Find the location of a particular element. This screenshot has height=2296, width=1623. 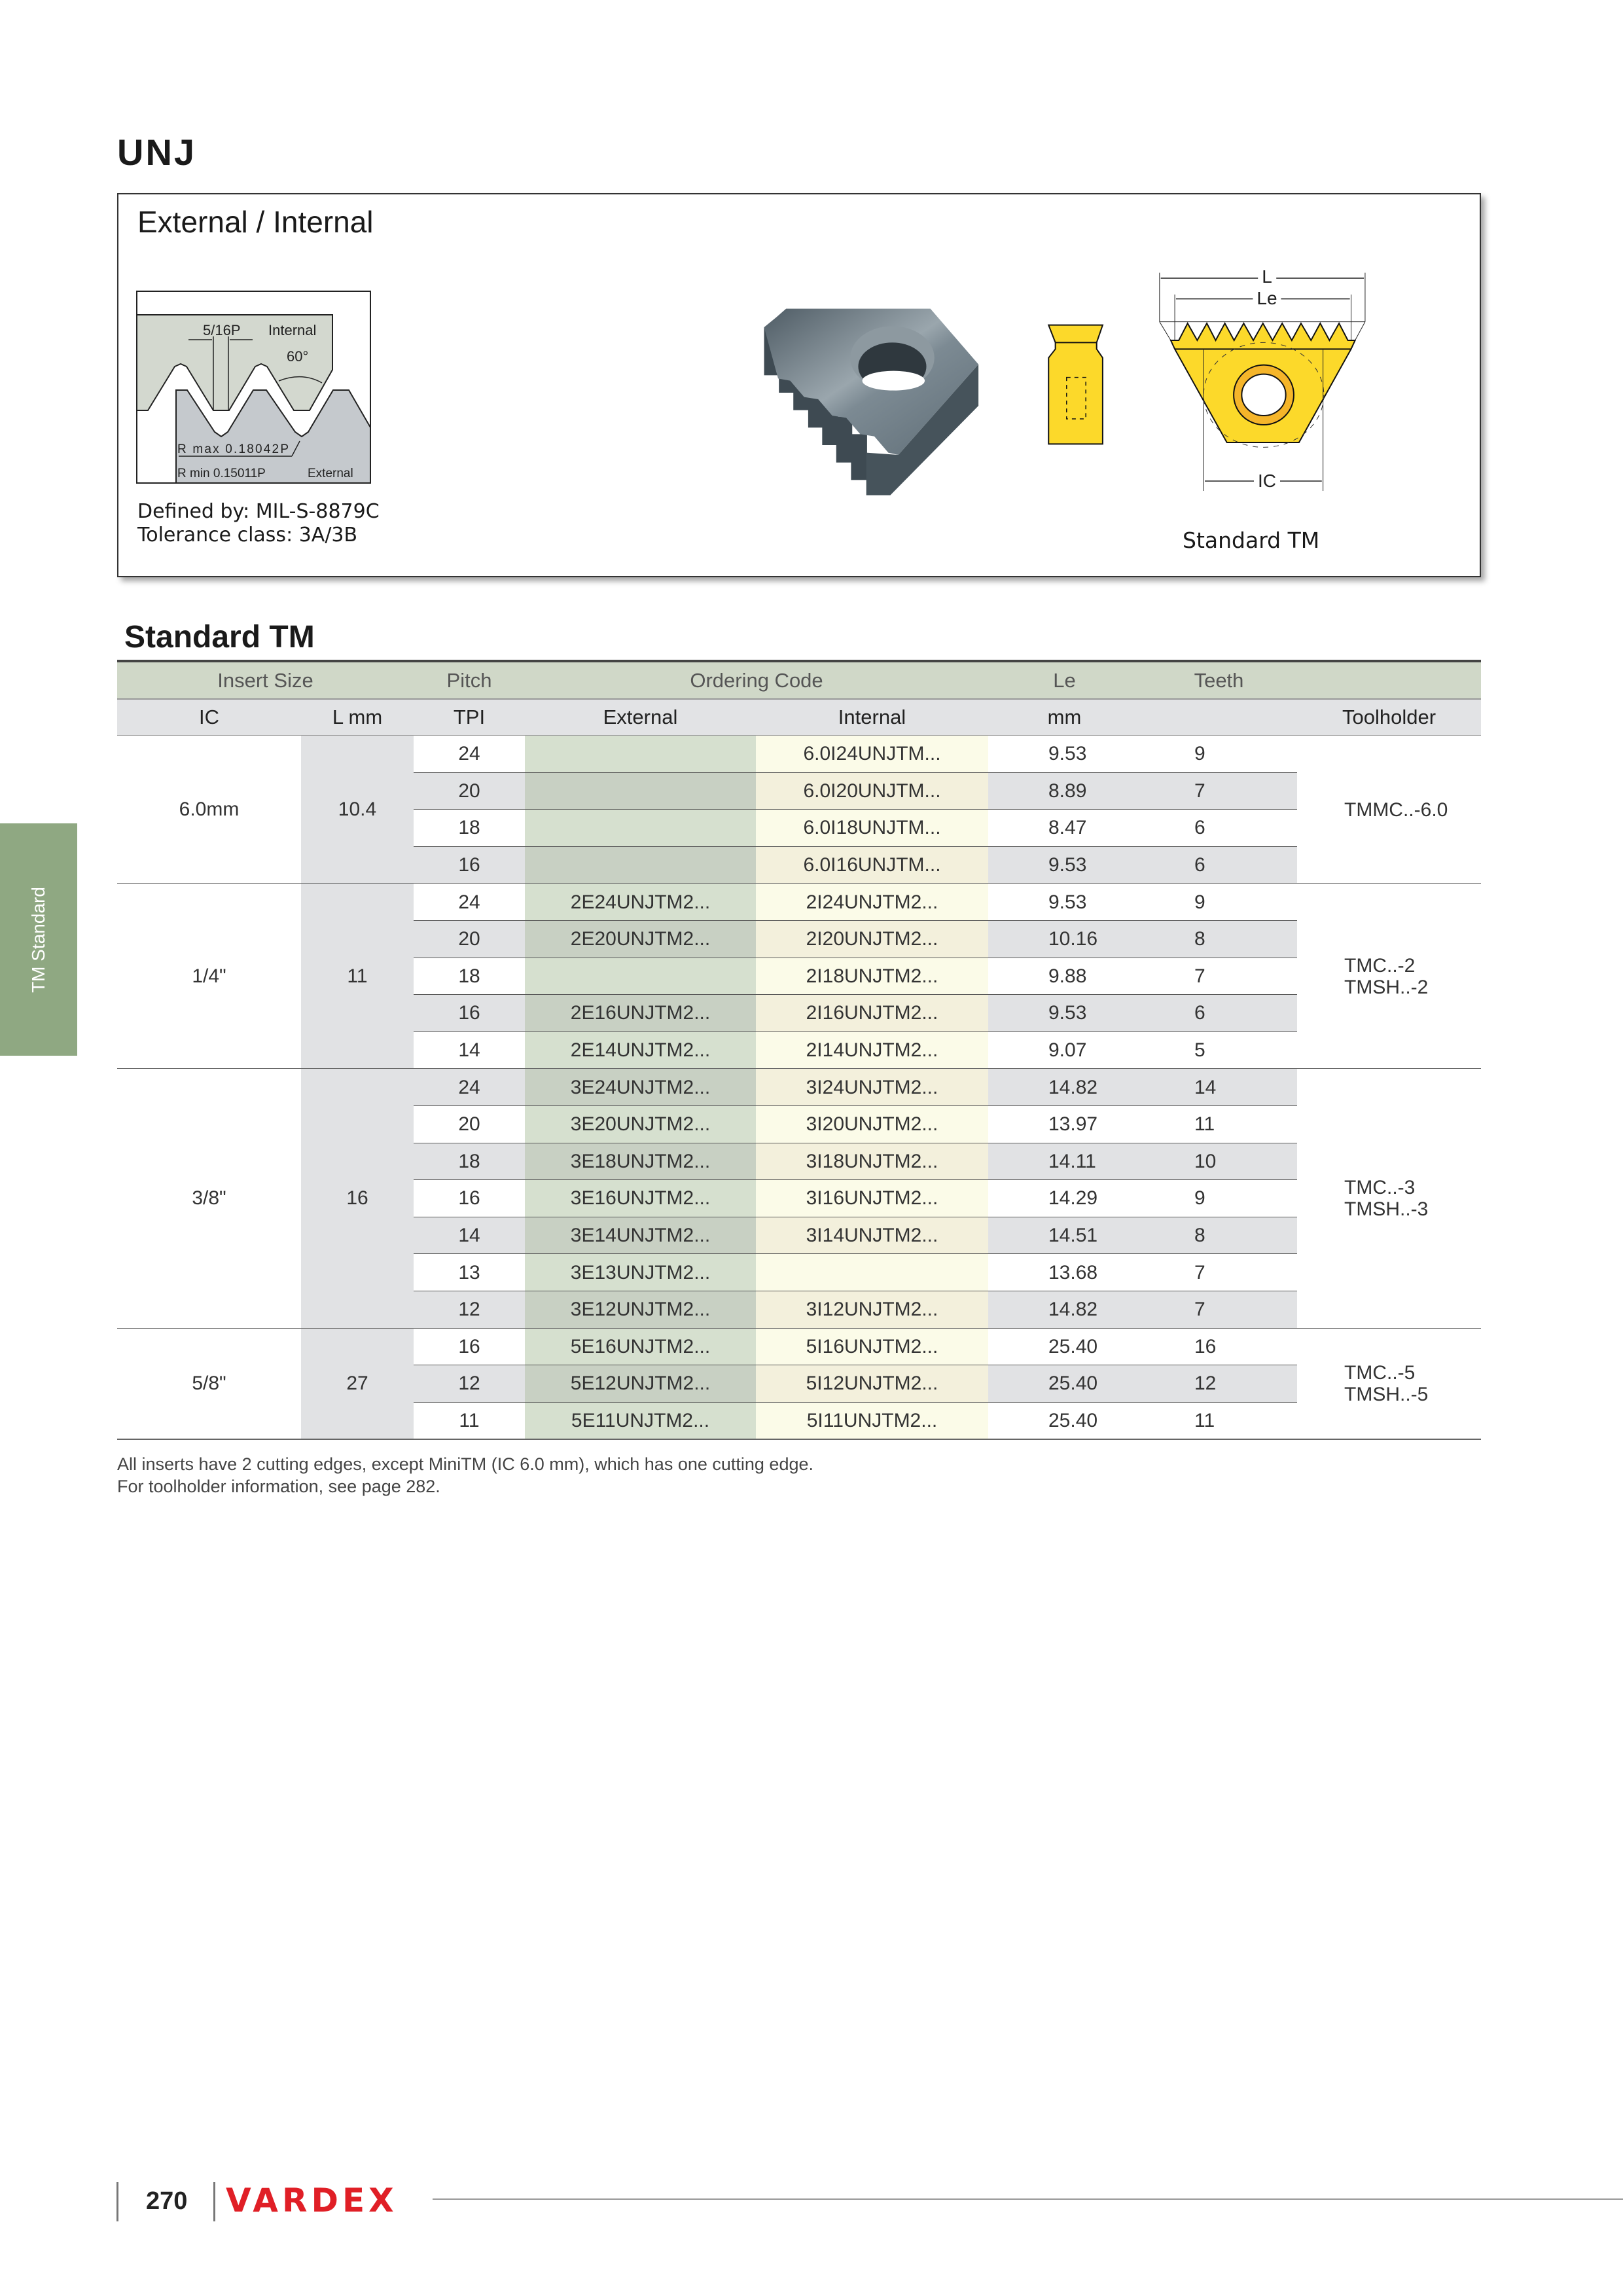

ic-cell: 6.0mm is located at coordinates (209, 810).